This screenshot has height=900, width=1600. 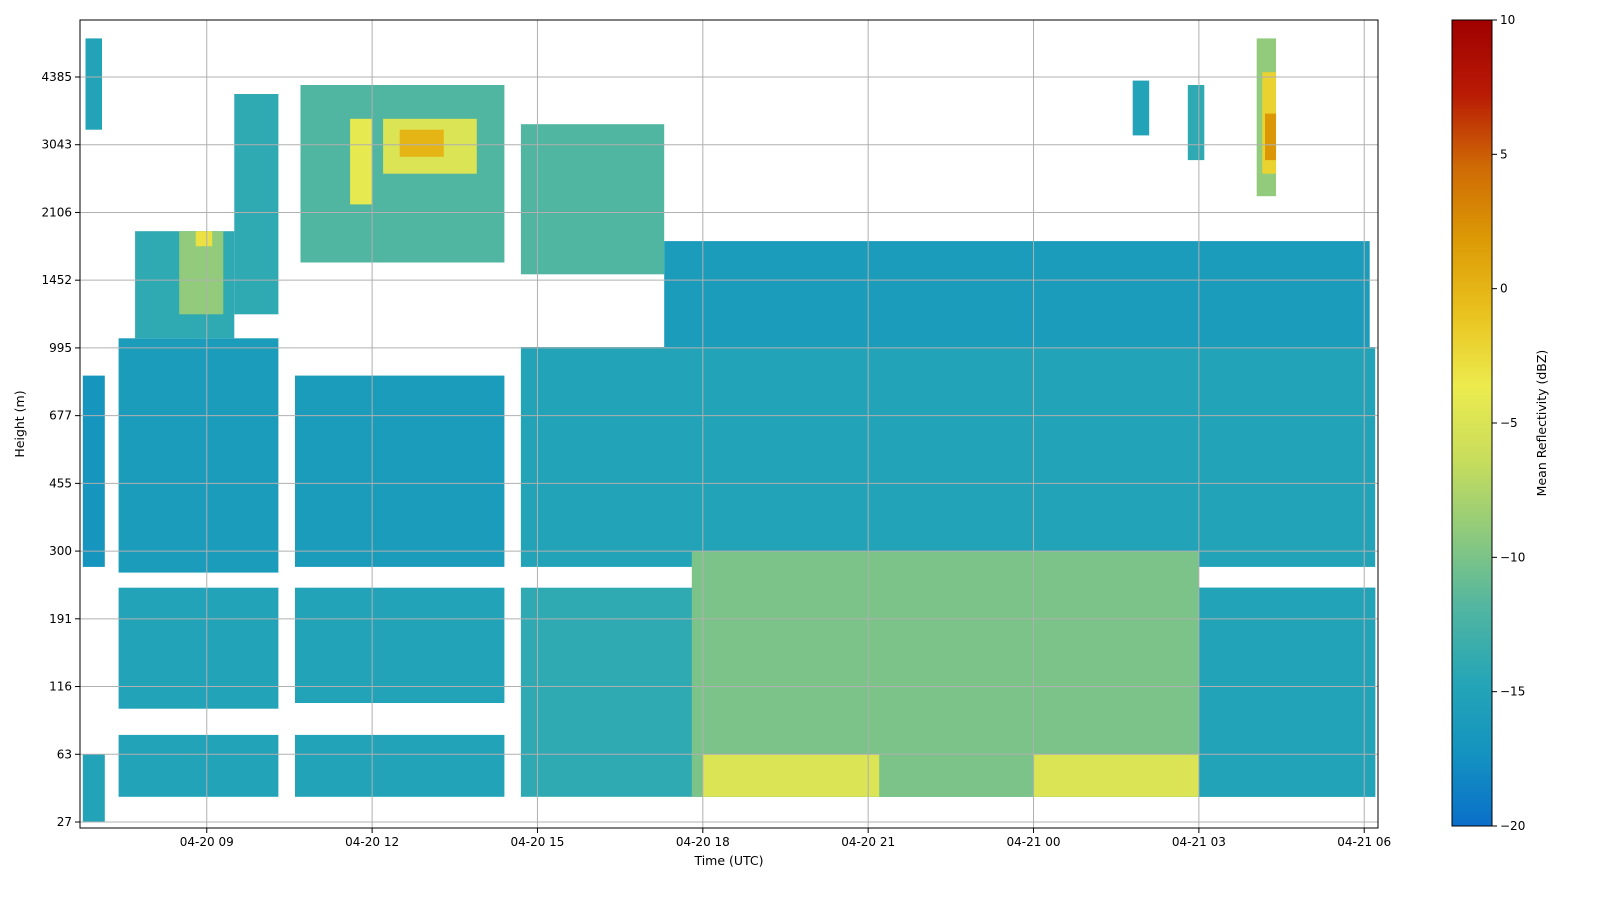 I want to click on y-axis-ticks: 27 63 116 191 300 455 677 995 1452 2106 3043 4385, so click(x=60, y=449).